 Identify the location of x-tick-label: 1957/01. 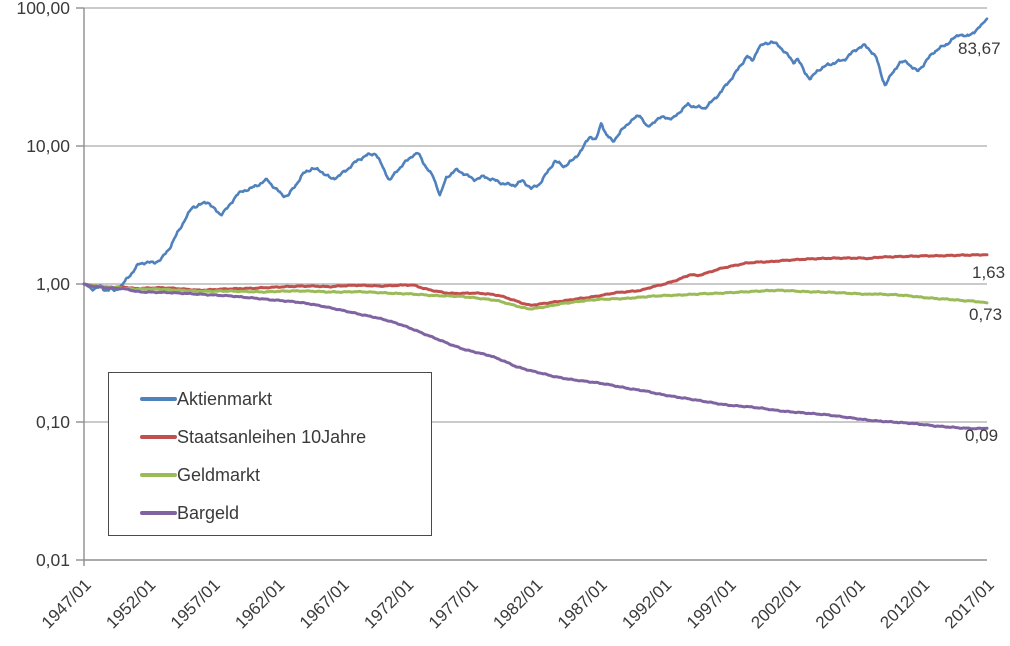
(195, 603).